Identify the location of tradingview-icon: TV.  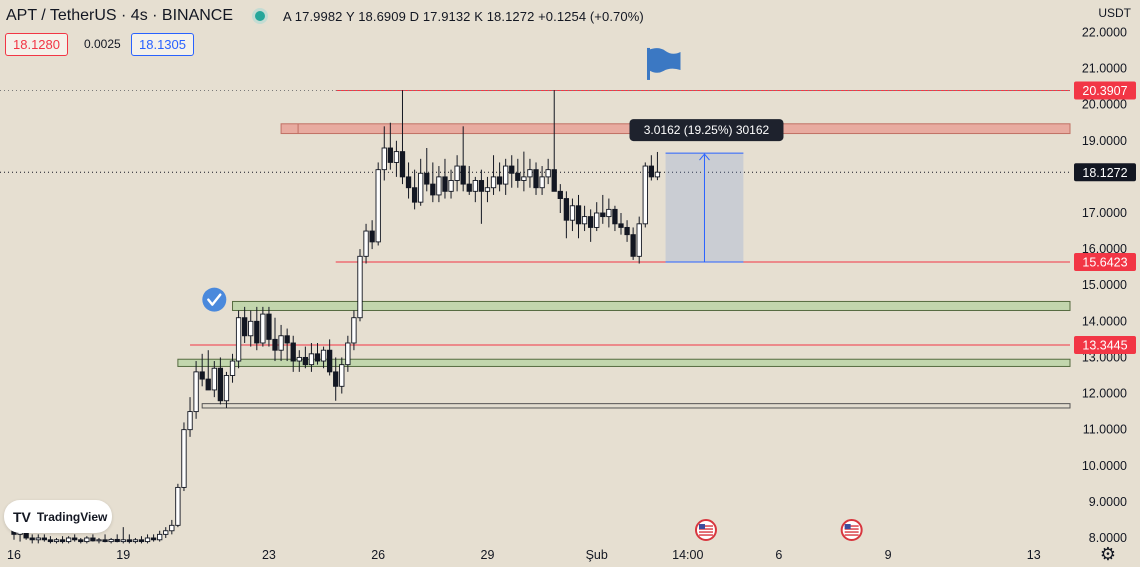
(22, 516).